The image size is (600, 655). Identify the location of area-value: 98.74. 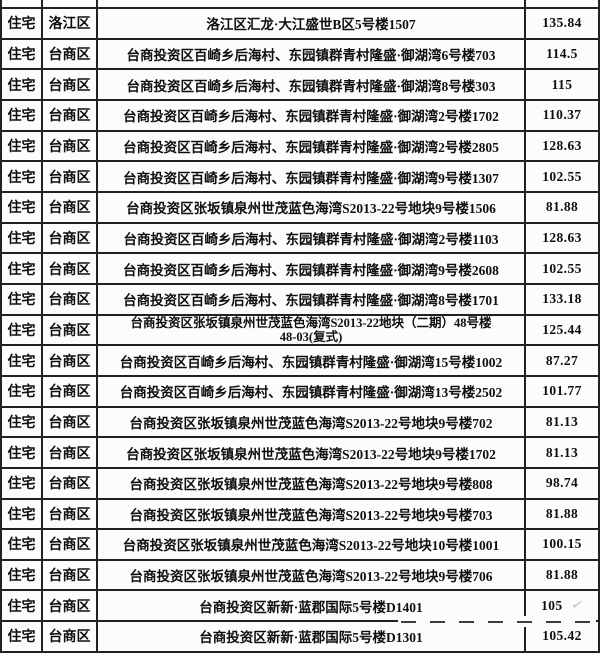
(562, 483).